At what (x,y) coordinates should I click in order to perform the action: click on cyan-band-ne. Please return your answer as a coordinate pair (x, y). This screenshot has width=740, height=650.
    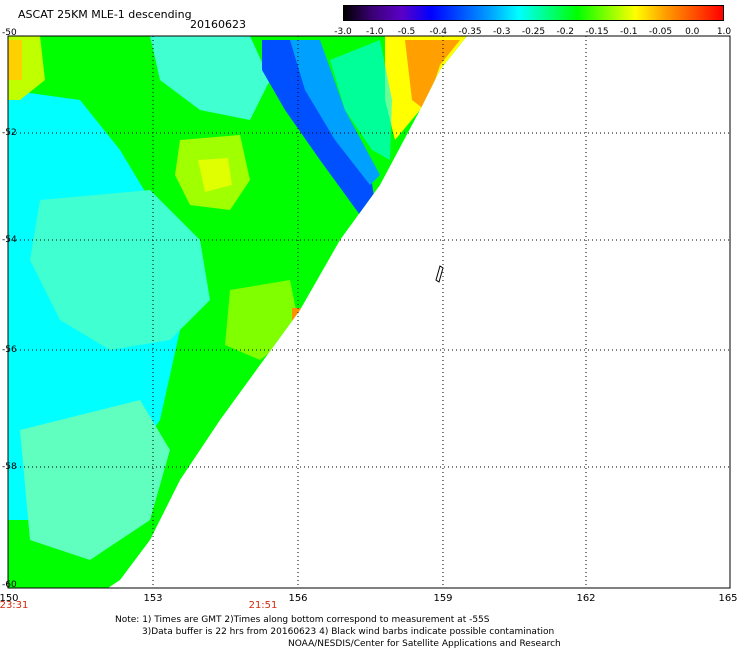
    Looking at the image, I should click on (361, 100).